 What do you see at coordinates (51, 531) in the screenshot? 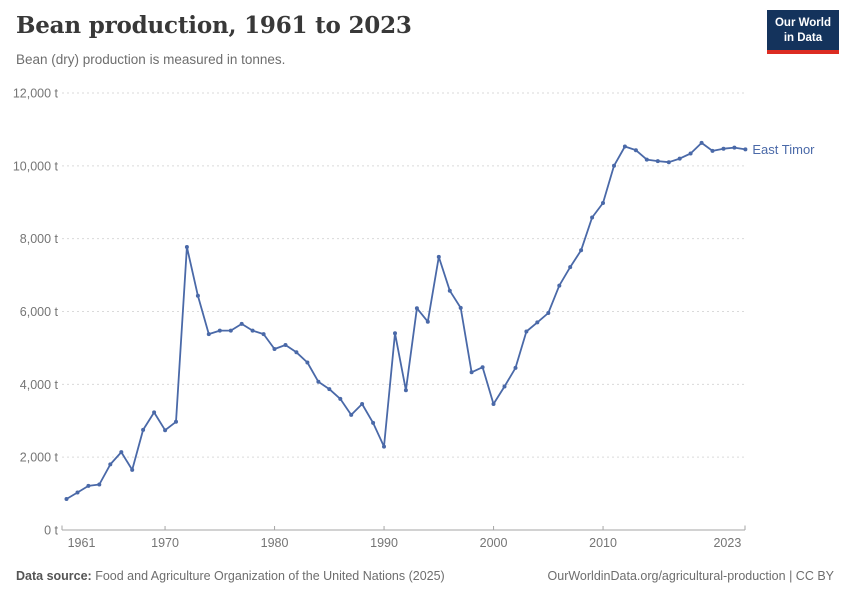
I see `y-axis-tick-label: 0 t` at bounding box center [51, 531].